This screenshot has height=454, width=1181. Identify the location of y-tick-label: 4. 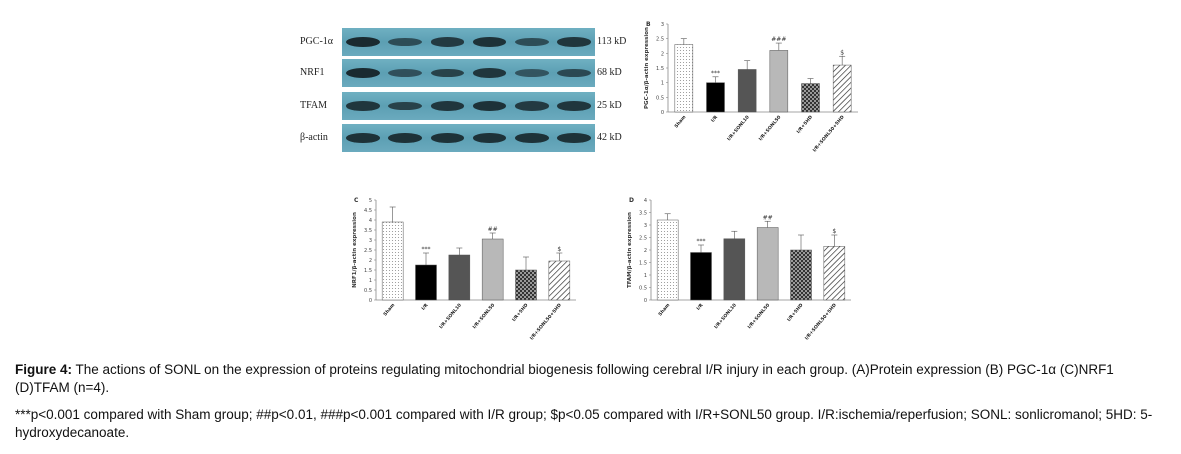
(645, 201).